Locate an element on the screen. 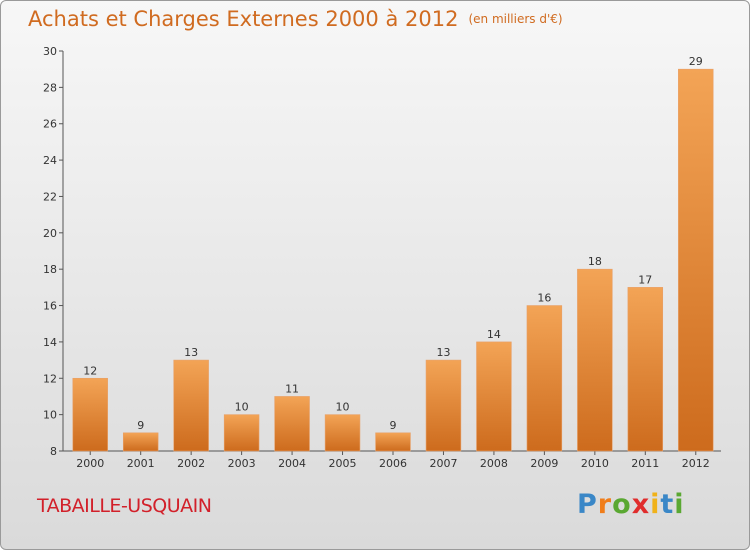 Image resolution: width=750 pixels, height=550 pixels. logo-letter: t is located at coordinates (667, 504).